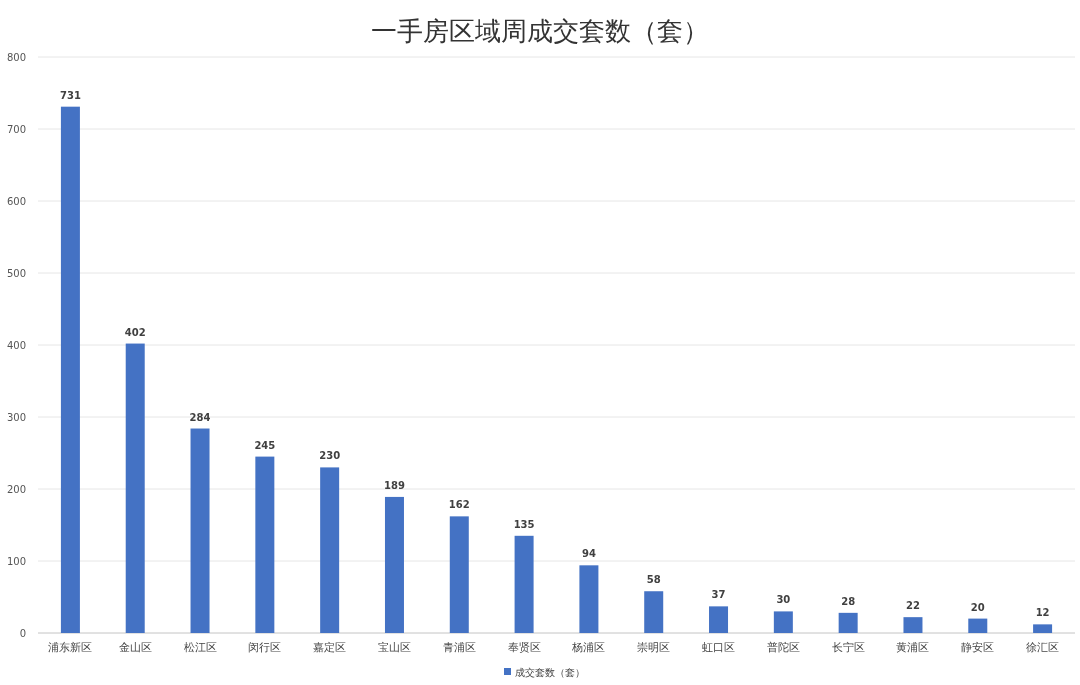 The image size is (1080, 685). I want to click on data-label: 28, so click(848, 601).